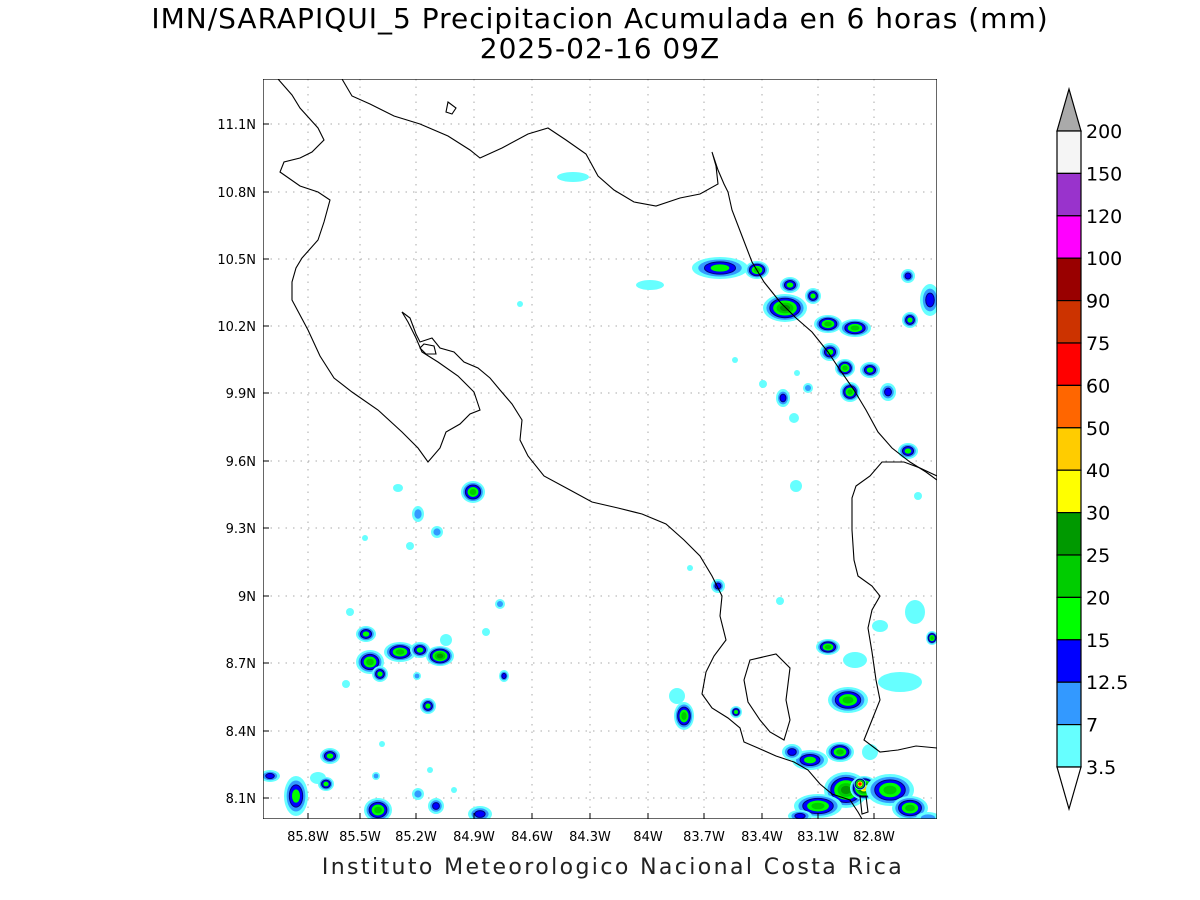 The height and width of the screenshot is (900, 1200). What do you see at coordinates (236, 125) in the screenshot?
I see `lat-label: 11.1N` at bounding box center [236, 125].